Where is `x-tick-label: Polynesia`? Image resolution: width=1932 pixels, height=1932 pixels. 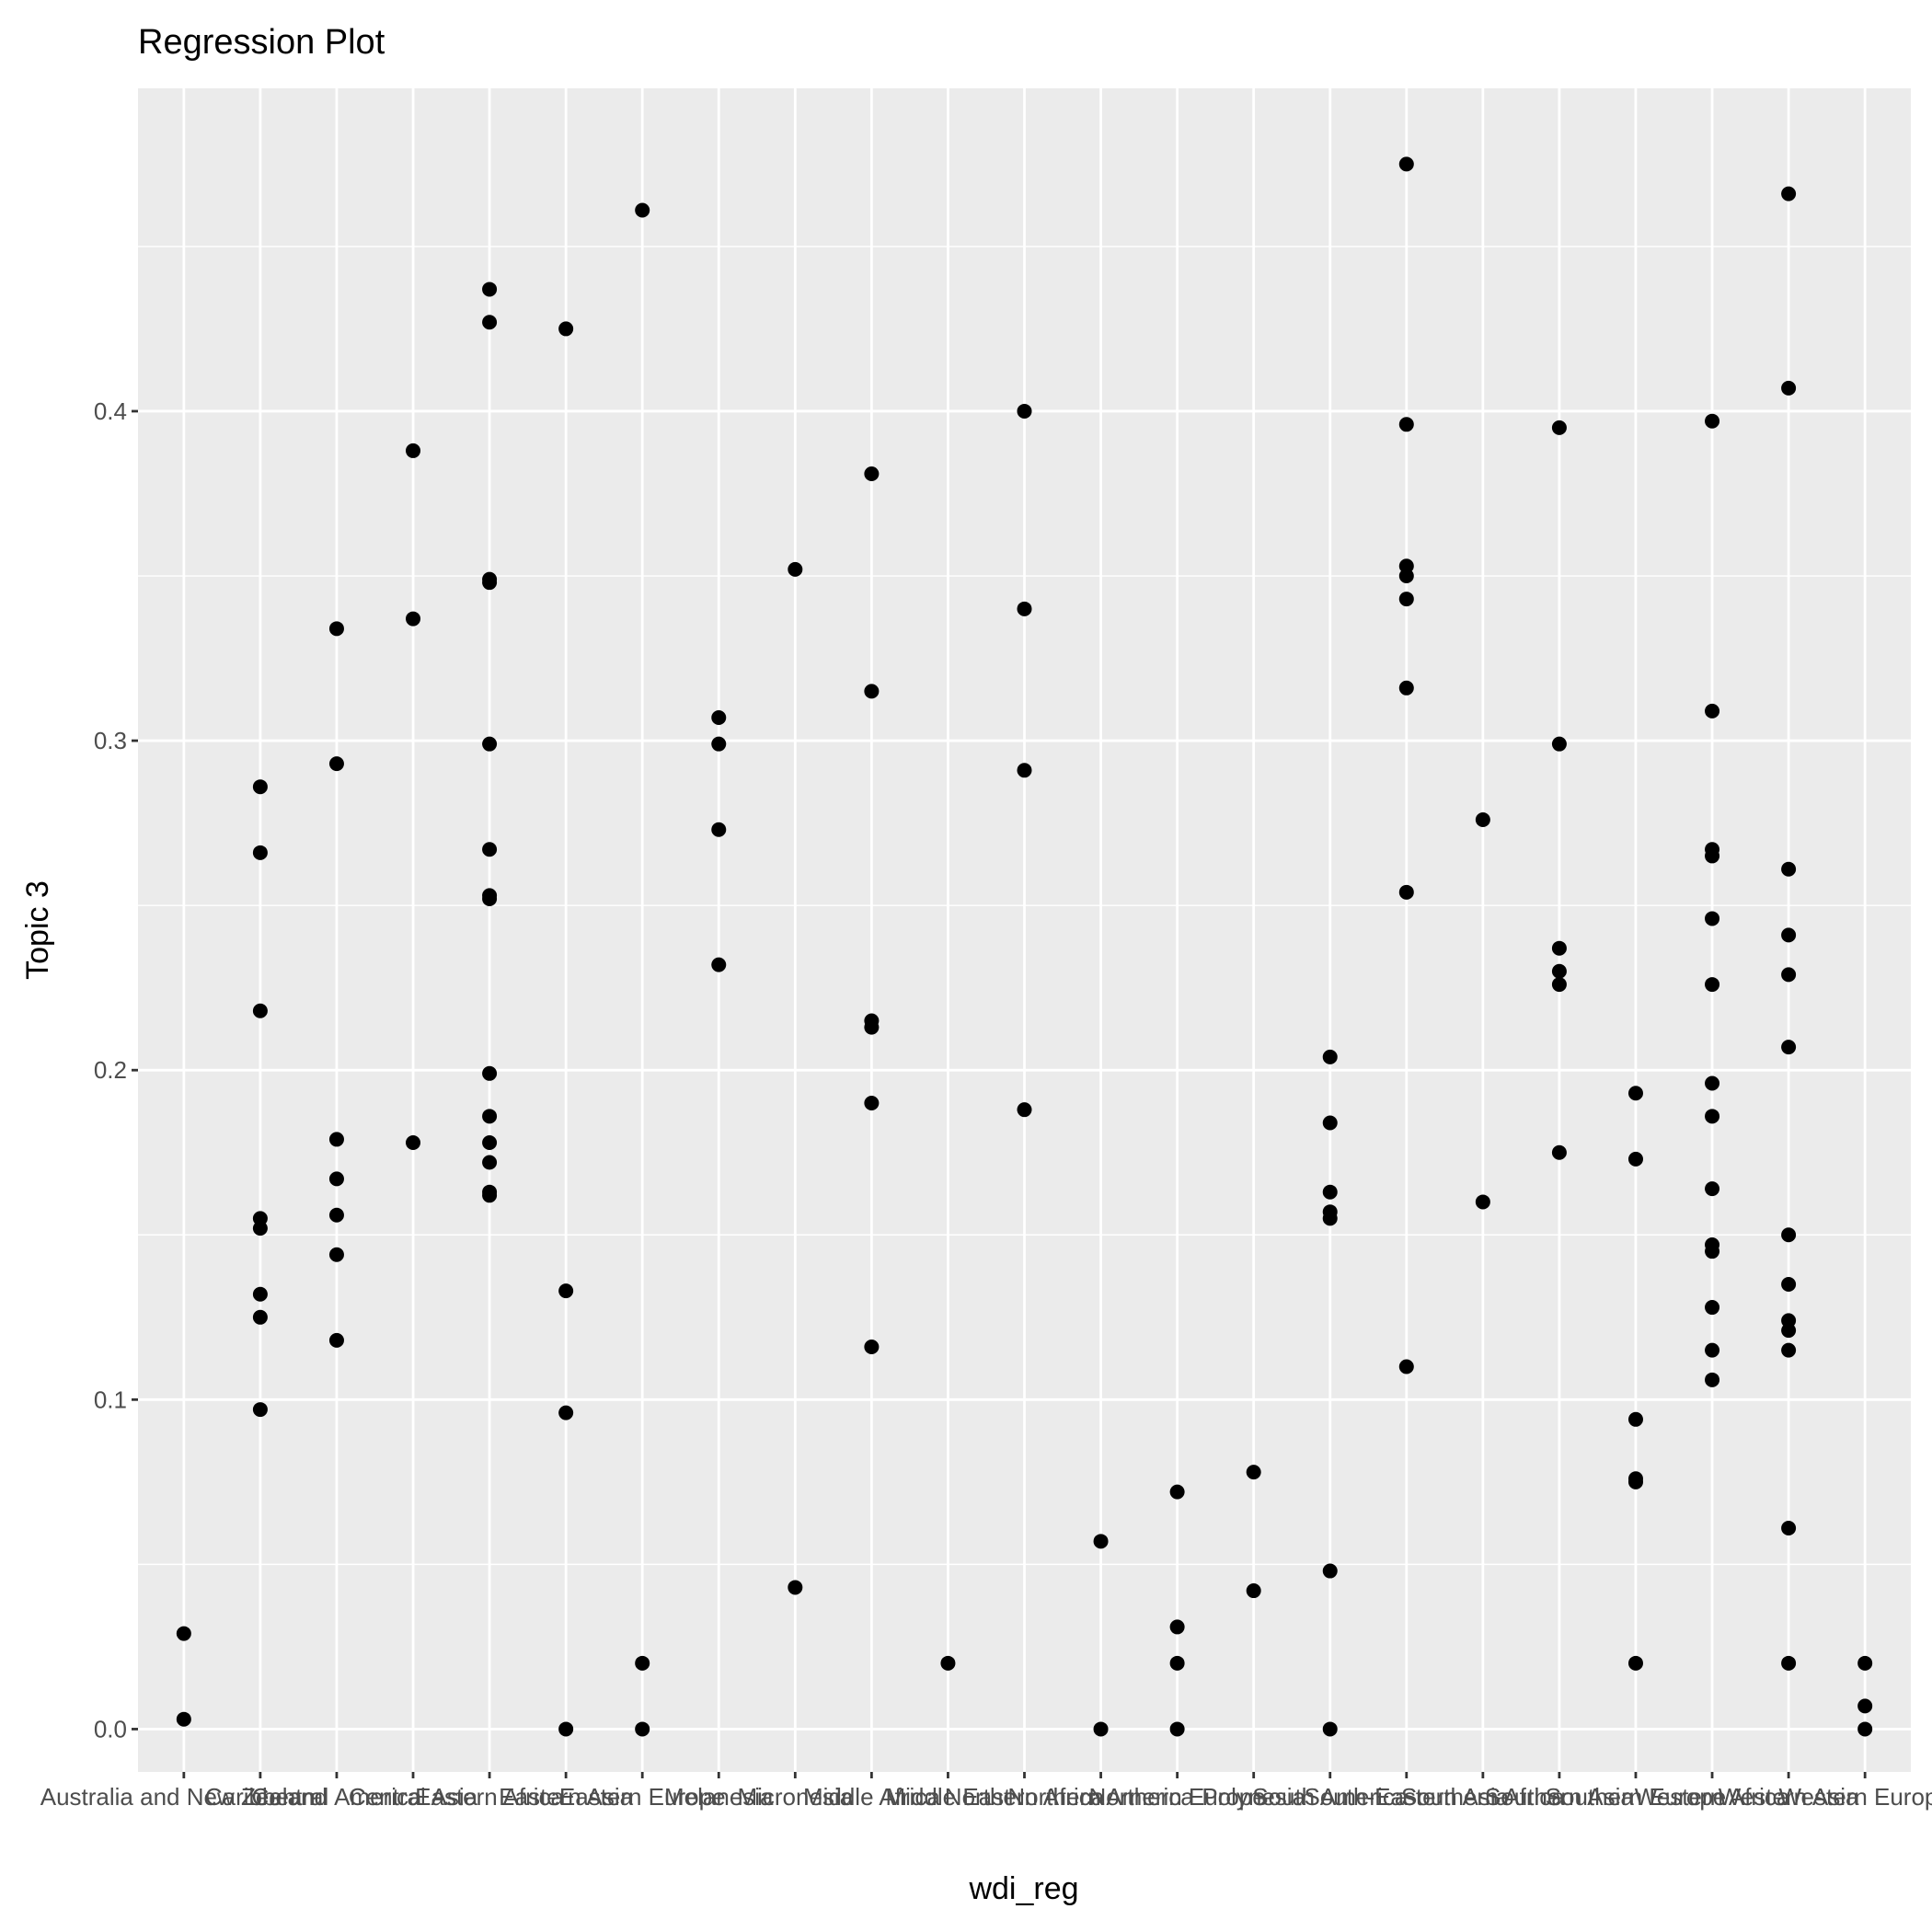 x-tick-label: Polynesia is located at coordinates (1253, 1797).